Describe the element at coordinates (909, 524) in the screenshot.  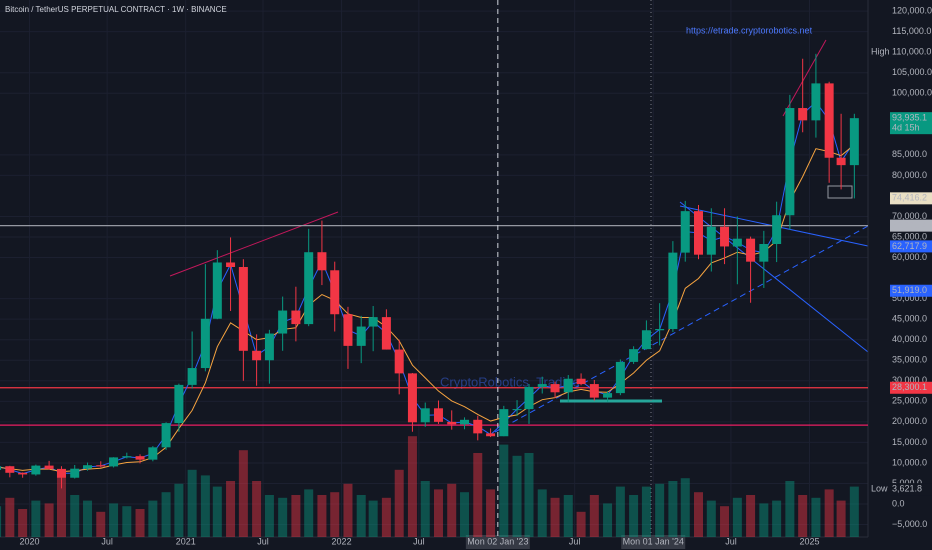
I see `y-tick-label: −5,000.0` at that location.